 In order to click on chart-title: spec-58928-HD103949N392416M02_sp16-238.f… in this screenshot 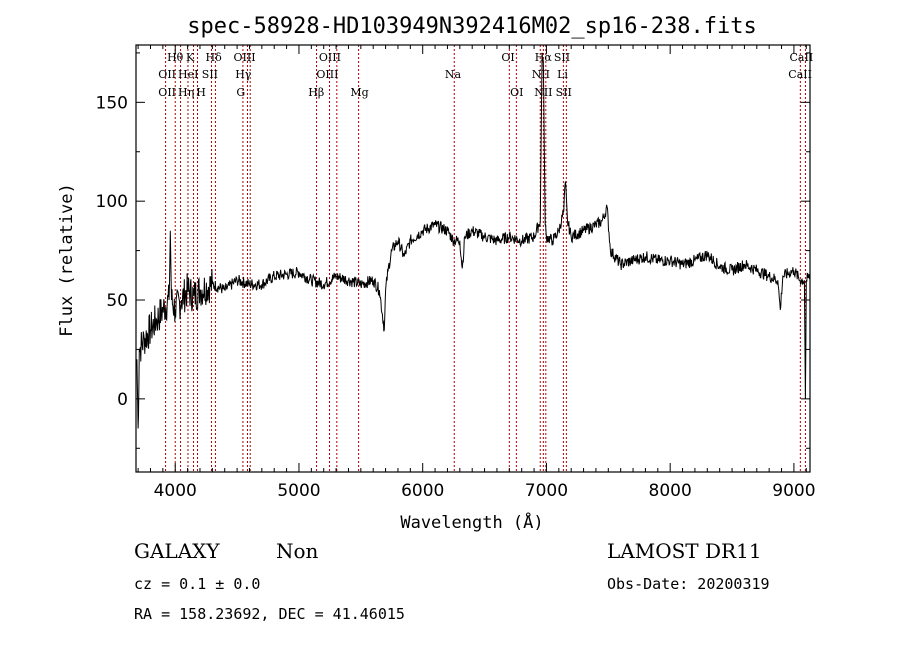, I will do `click(472, 26)`.